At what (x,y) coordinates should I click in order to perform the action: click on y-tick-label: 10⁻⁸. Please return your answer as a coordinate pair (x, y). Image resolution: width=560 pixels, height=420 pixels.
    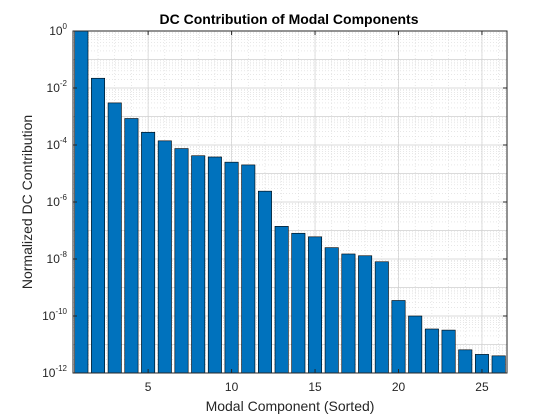
    Looking at the image, I should click on (57, 258).